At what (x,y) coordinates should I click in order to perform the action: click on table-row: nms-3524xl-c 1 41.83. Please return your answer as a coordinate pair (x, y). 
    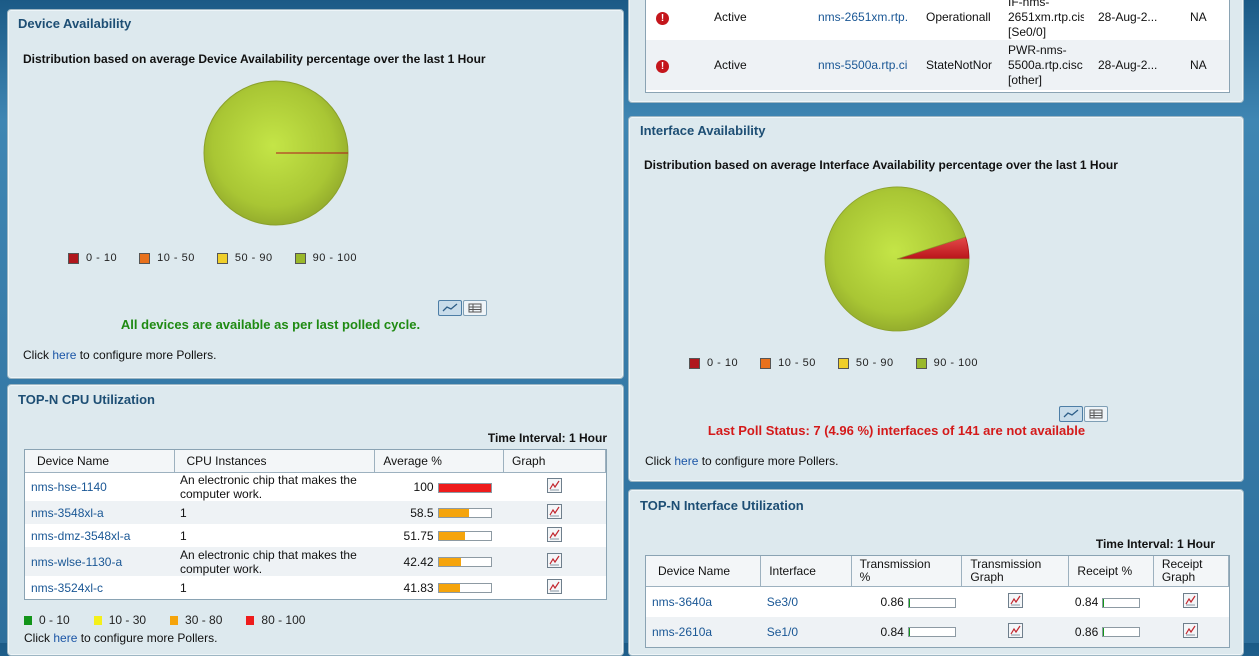
    Looking at the image, I should click on (315, 587).